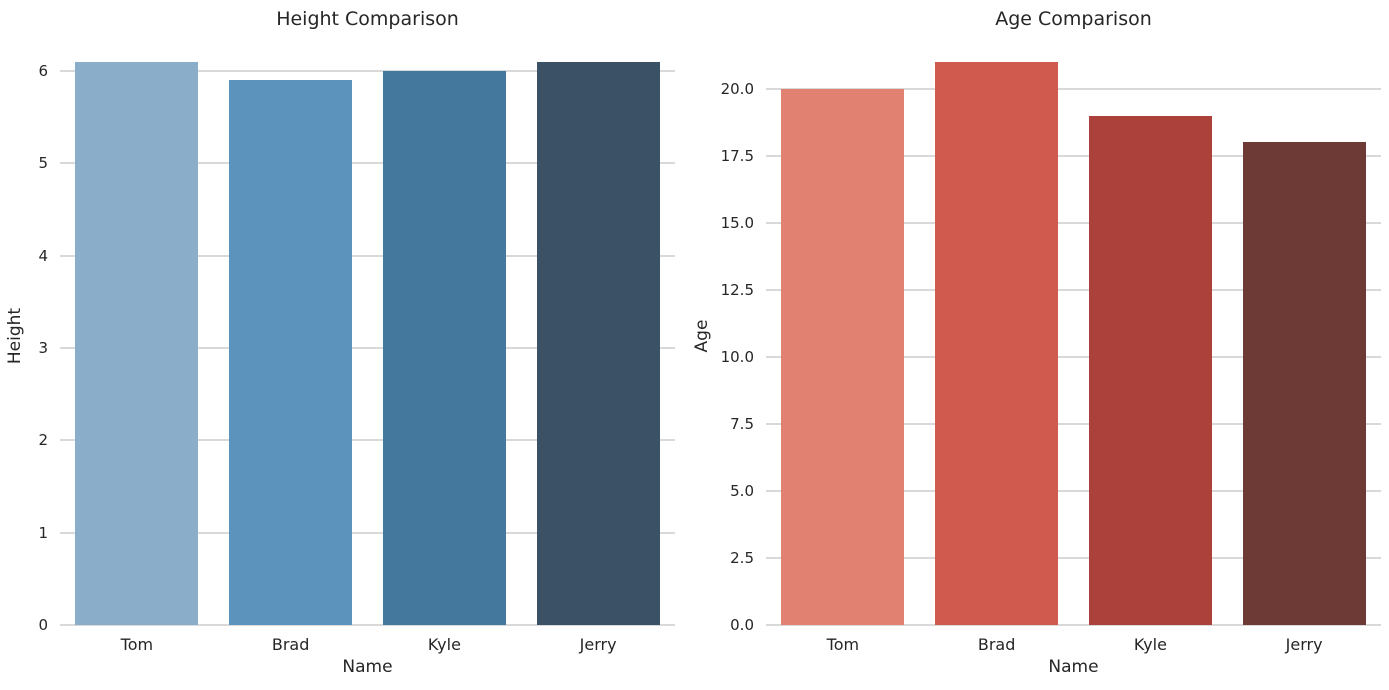 This screenshot has height=690, width=1389. I want to click on y-tick-label: 7.5, so click(742, 423).